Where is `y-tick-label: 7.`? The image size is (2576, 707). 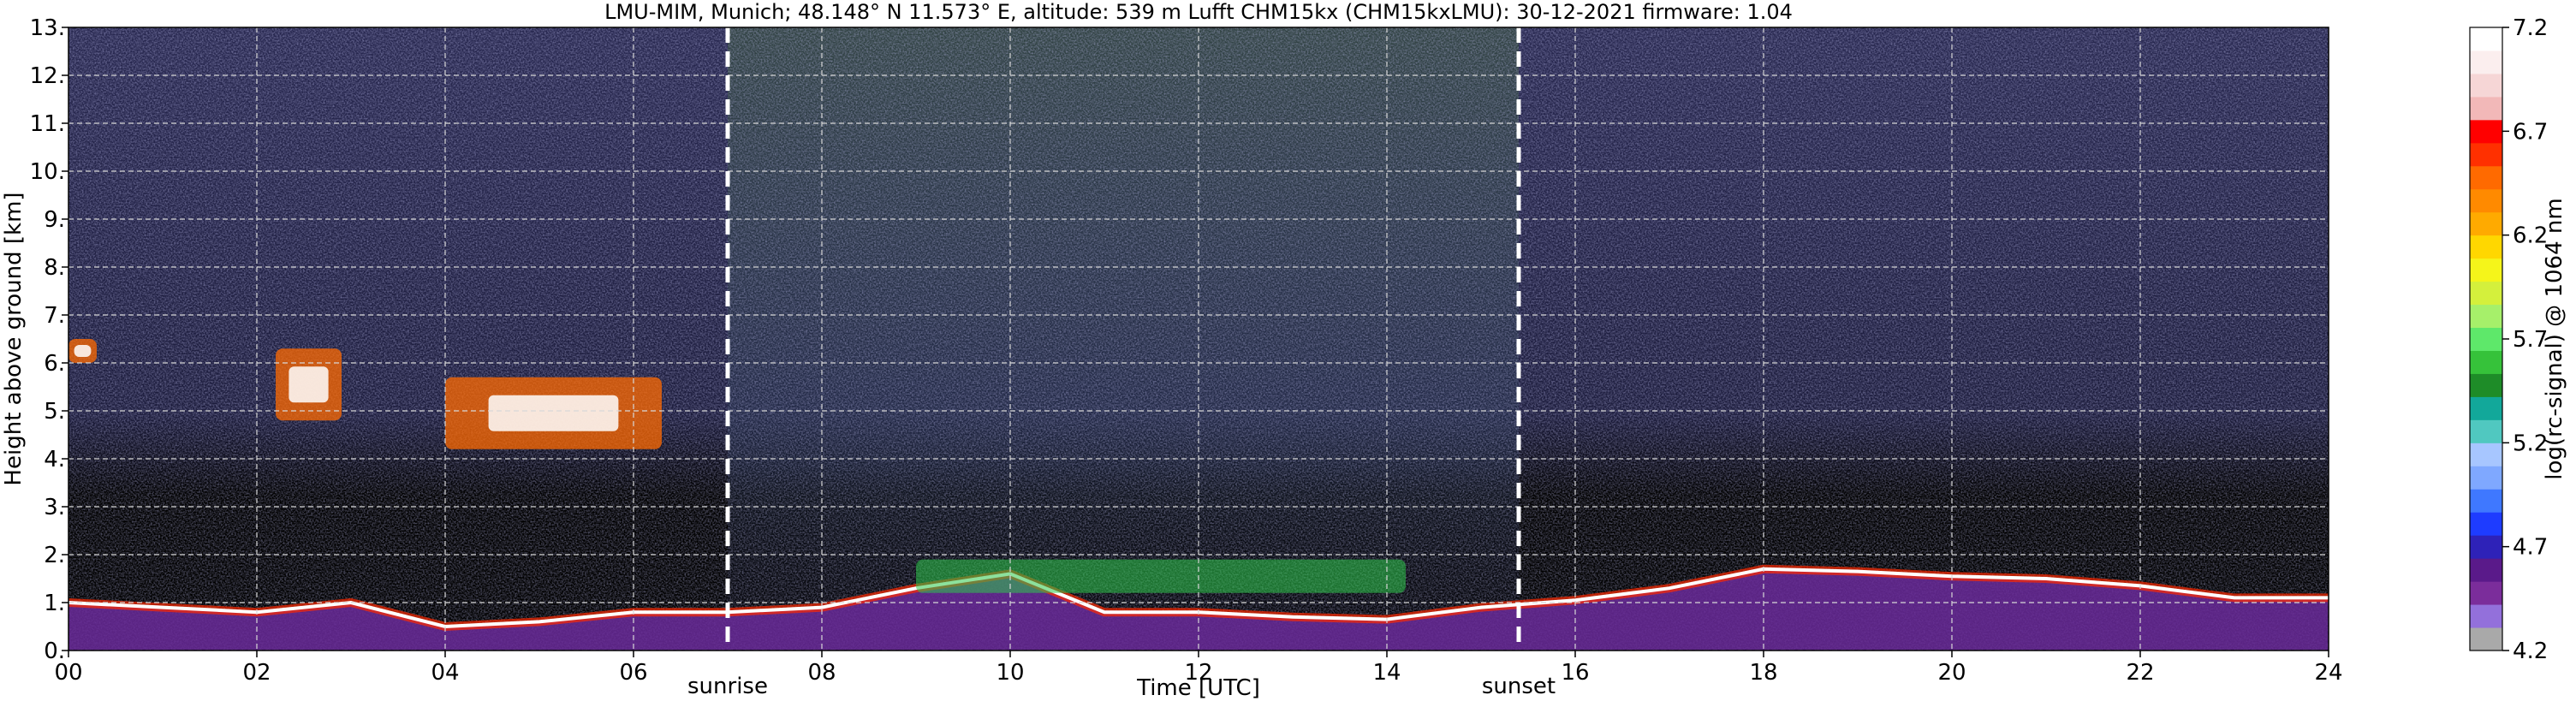
y-tick-label: 7. is located at coordinates (55, 316).